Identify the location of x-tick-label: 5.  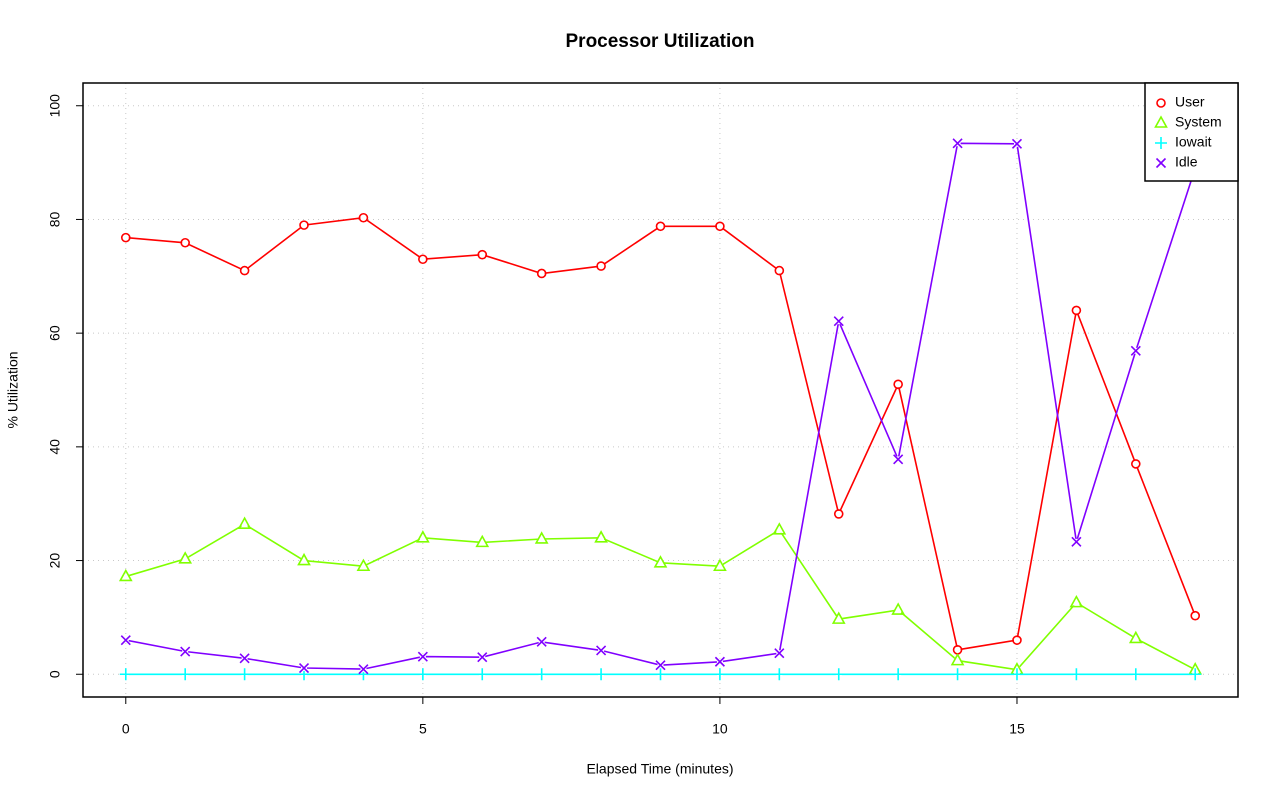
(423, 729).